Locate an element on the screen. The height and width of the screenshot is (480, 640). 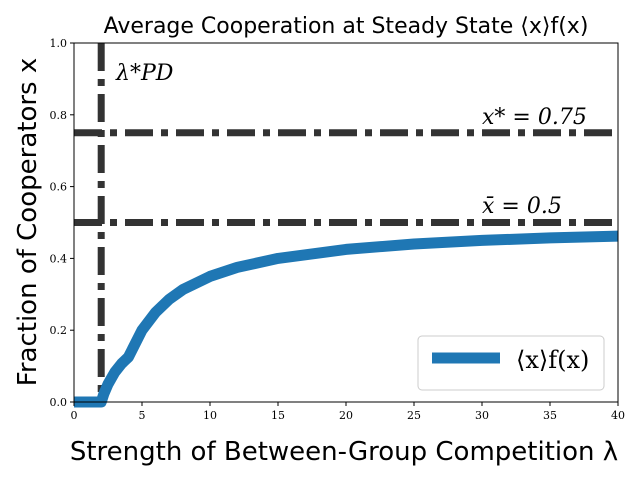
y-tick-label: 0.0 is located at coordinates (59, 402).